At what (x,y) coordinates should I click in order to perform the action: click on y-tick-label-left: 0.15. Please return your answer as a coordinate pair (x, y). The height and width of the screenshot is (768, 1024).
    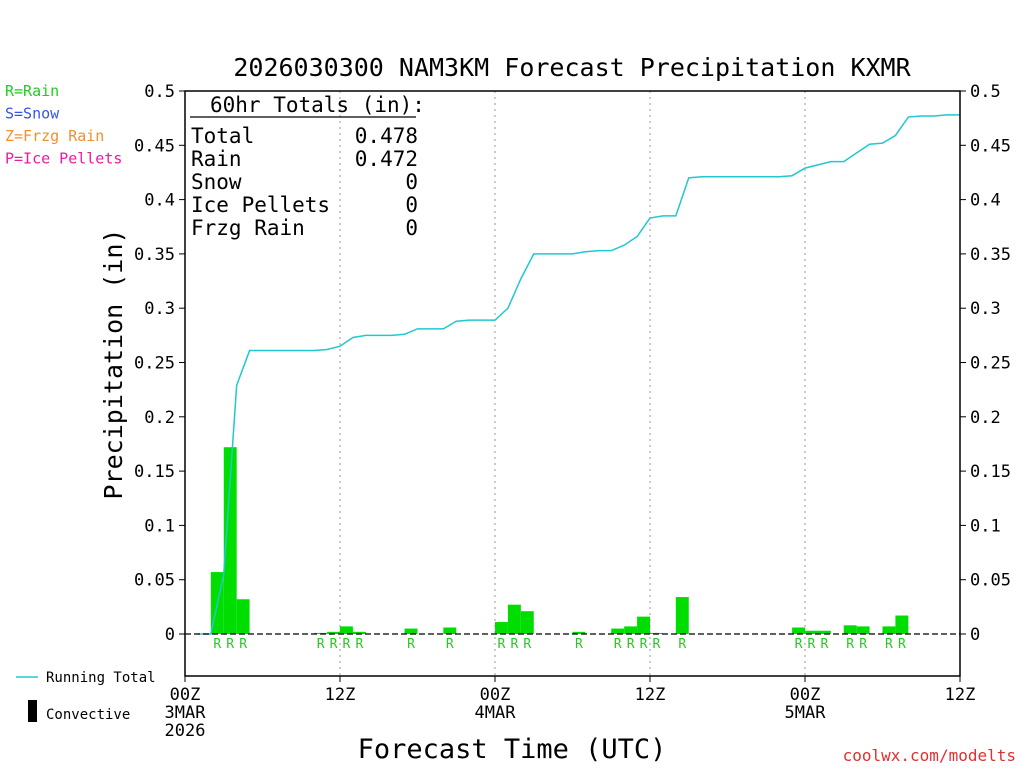
    Looking at the image, I should click on (154, 472).